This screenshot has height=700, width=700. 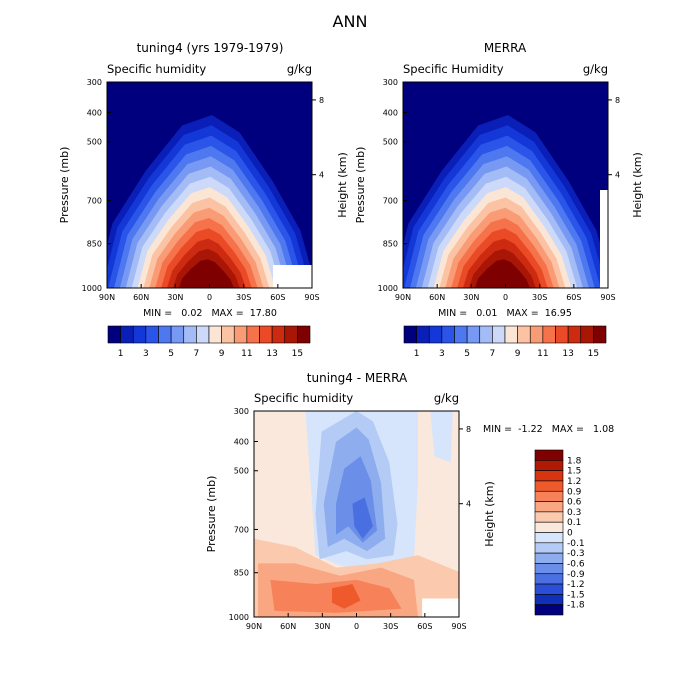 I want to click on colorbar-label: -0.1, so click(x=576, y=544).